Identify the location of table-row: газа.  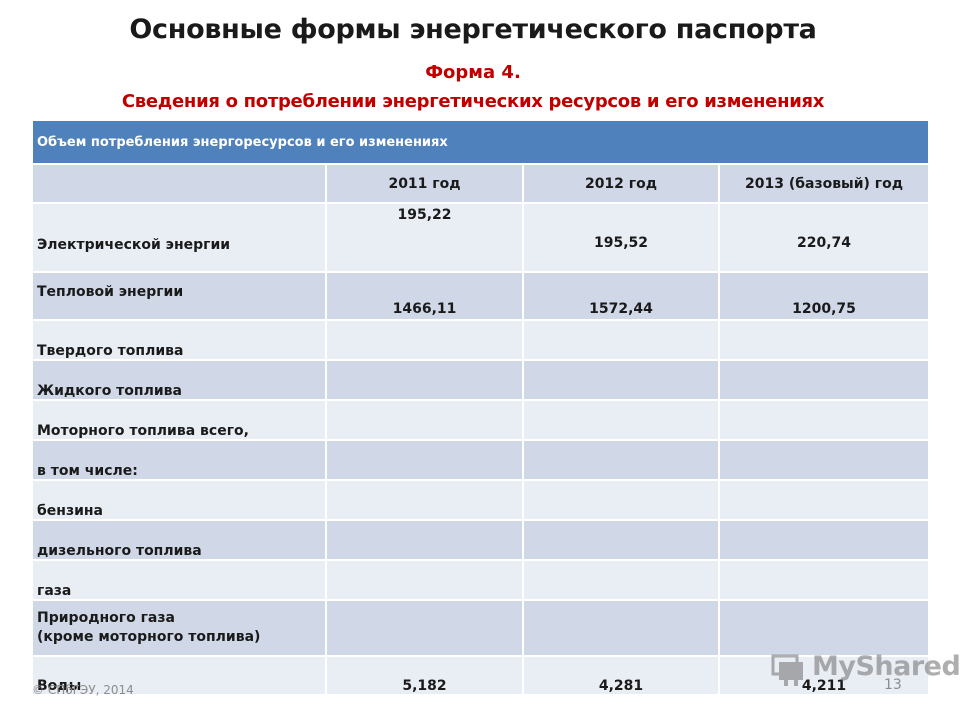
(481, 580).